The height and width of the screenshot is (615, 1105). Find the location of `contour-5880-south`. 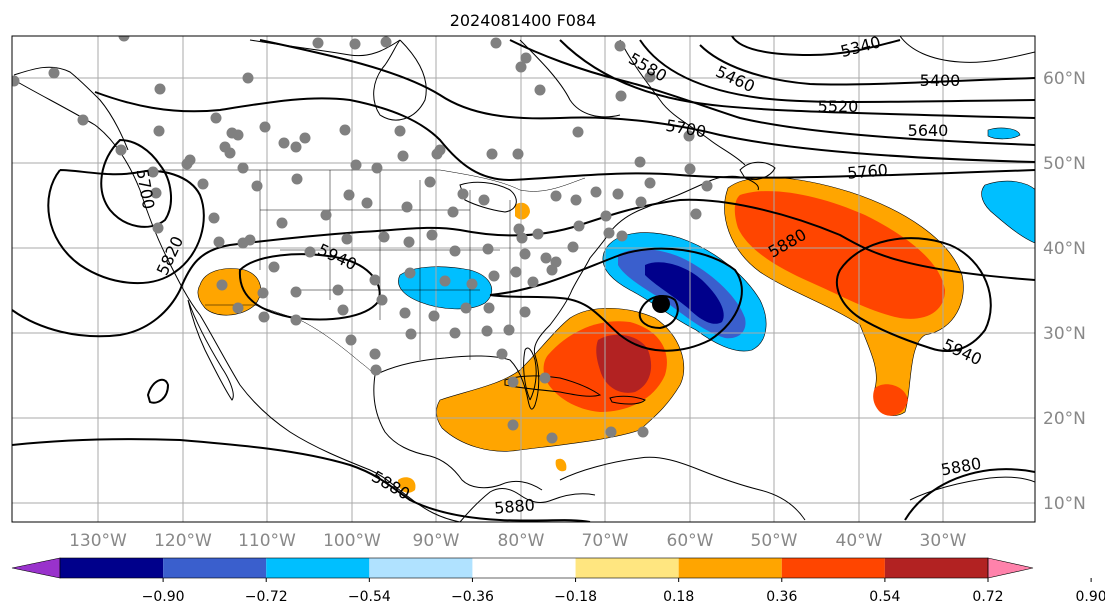

contour-5880-south is located at coordinates (301, 480).